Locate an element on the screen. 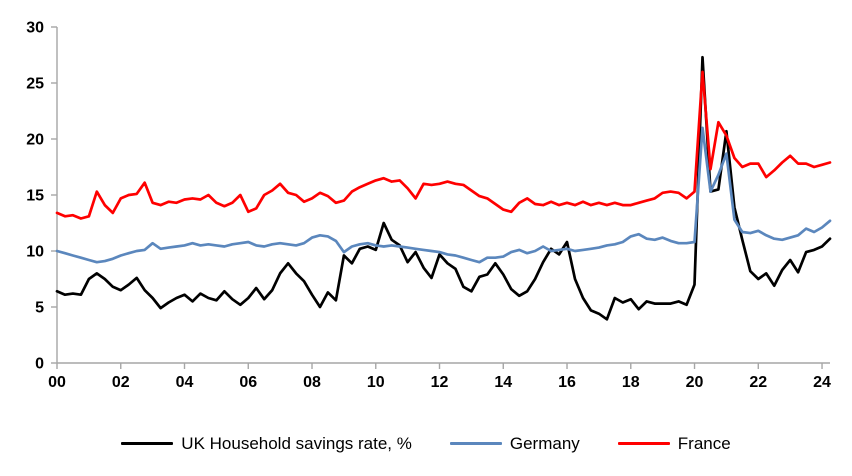 Image resolution: width=852 pixels, height=476 pixels. x-tick-label: 22 is located at coordinates (758, 382).